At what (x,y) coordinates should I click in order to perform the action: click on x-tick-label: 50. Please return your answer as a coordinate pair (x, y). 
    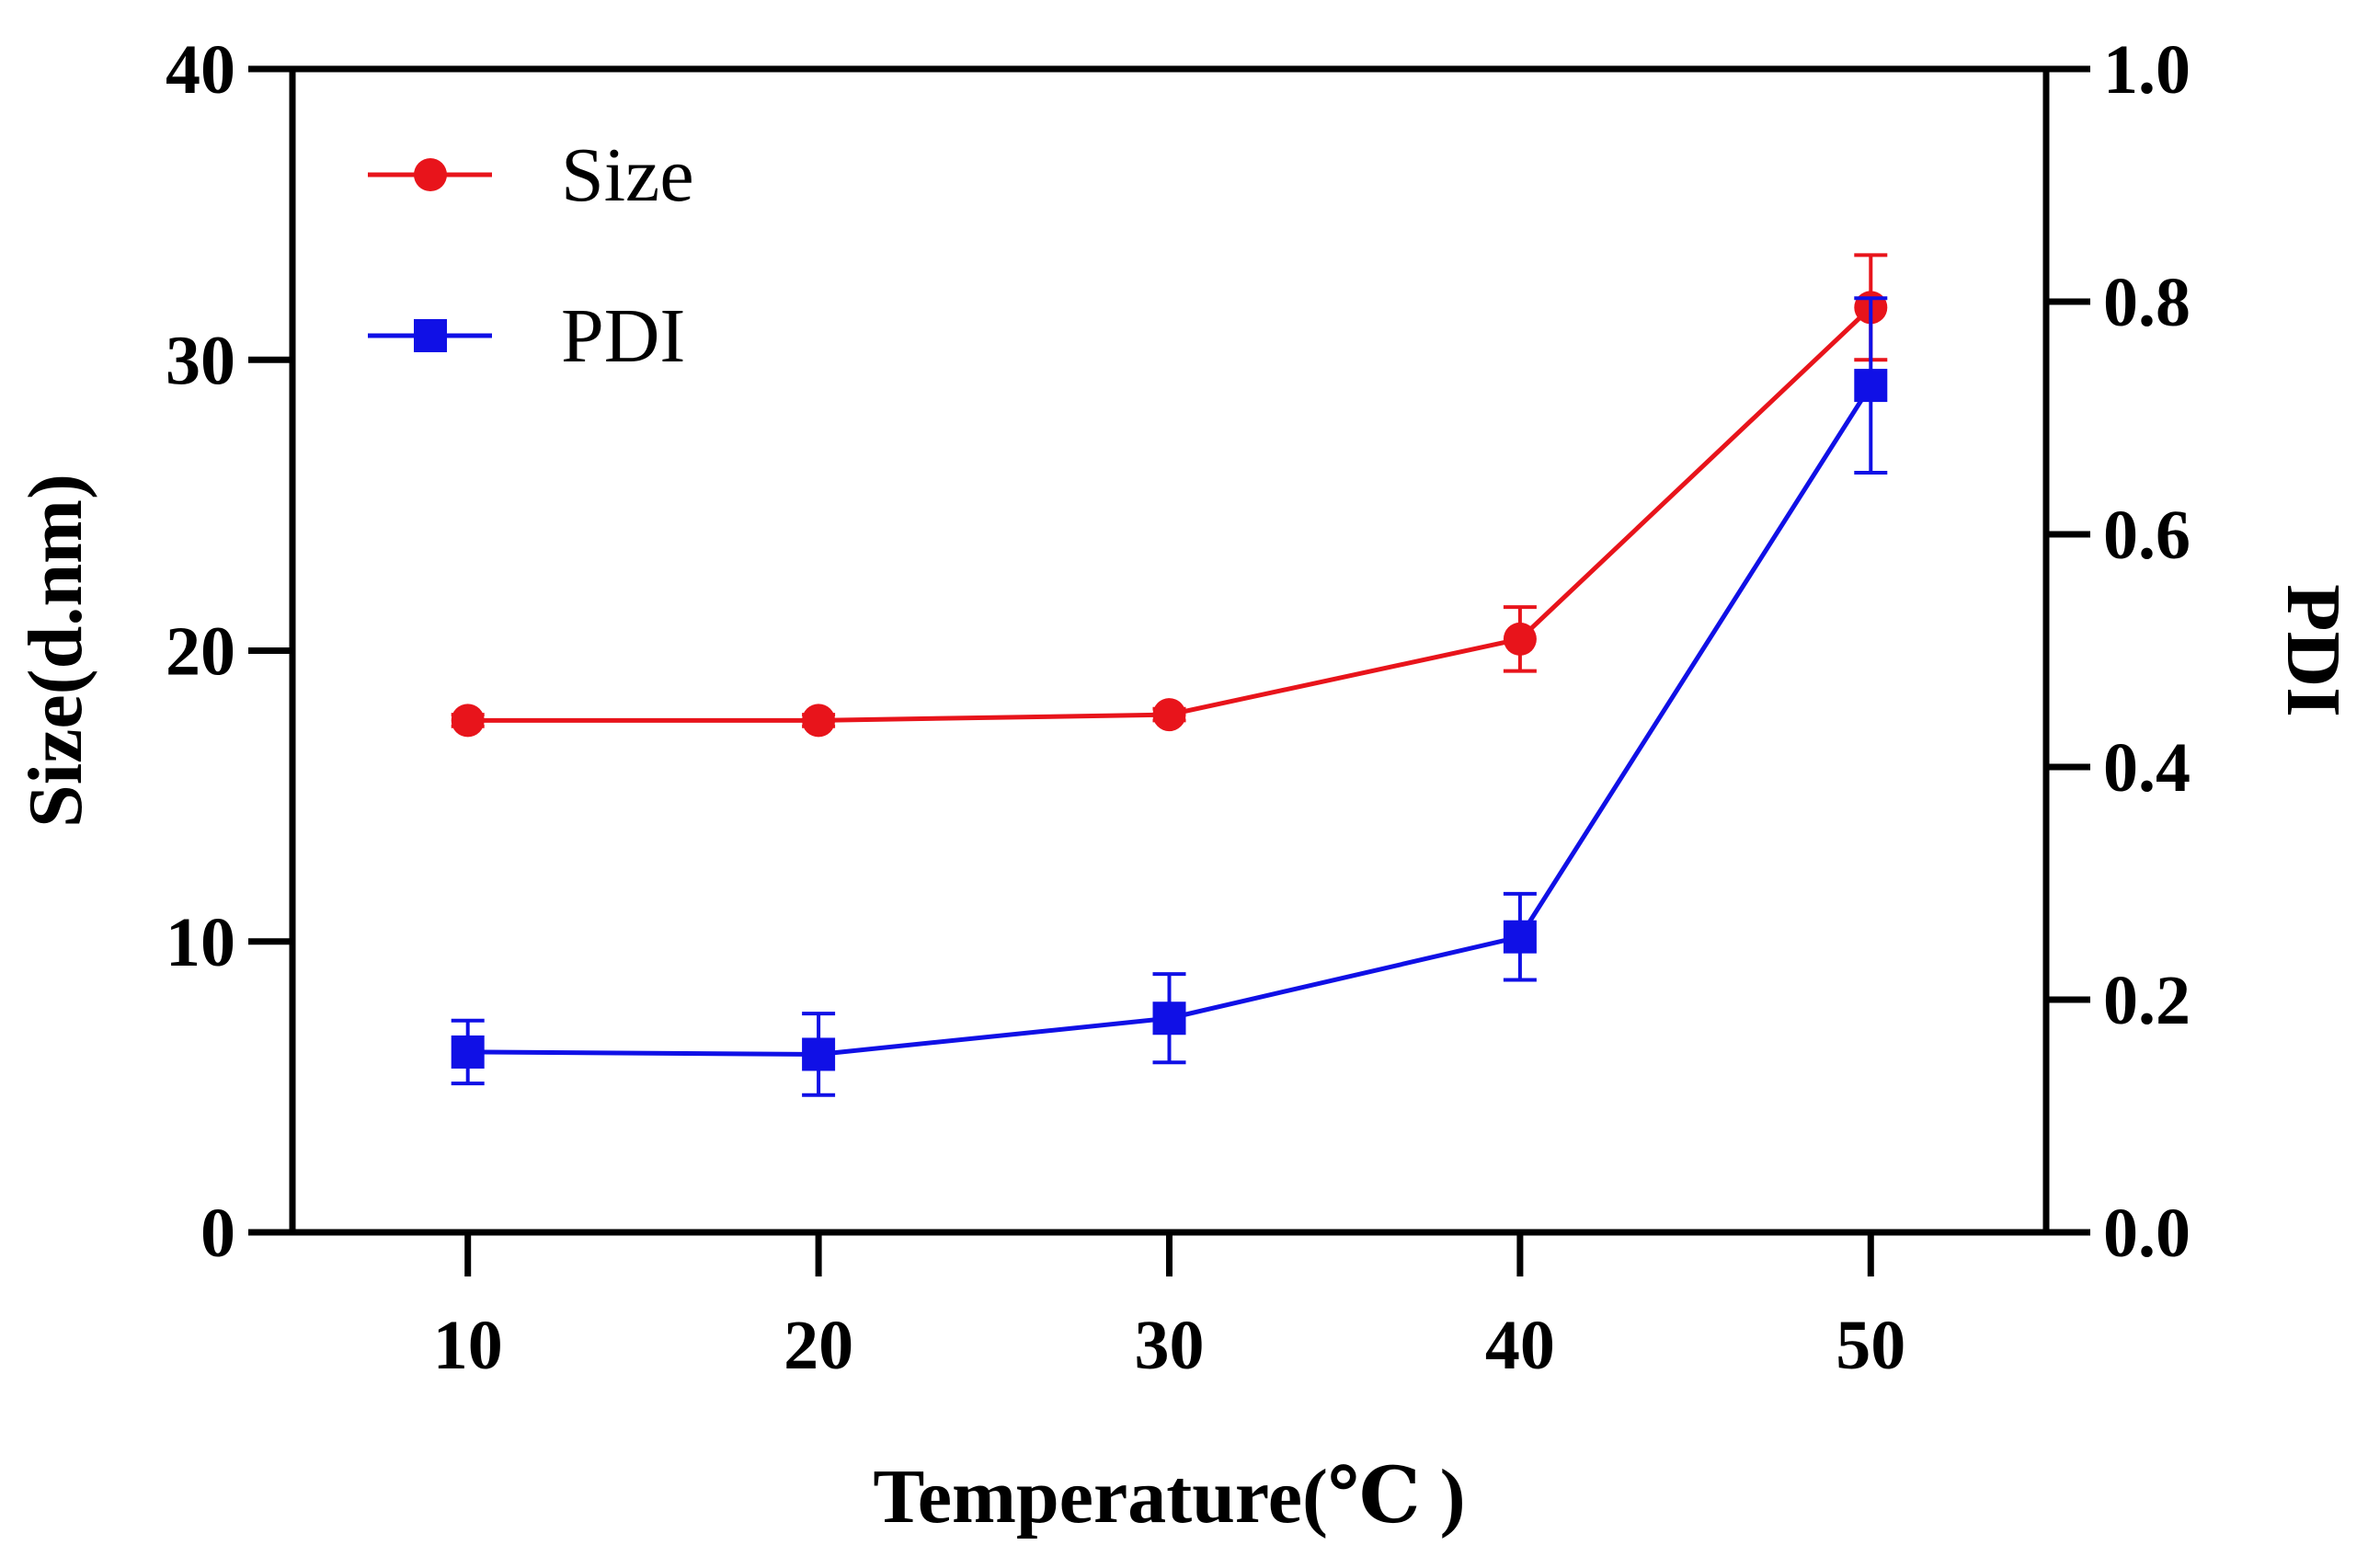
    Looking at the image, I should click on (1870, 1345).